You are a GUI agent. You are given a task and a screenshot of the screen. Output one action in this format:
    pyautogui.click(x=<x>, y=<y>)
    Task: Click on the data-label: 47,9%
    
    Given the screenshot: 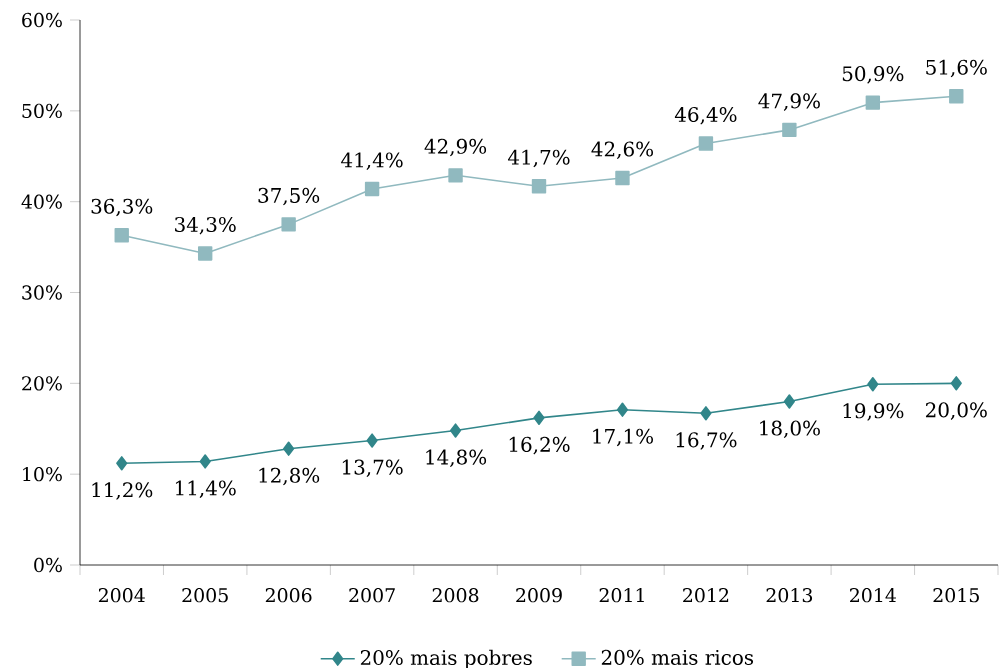 What is the action you would take?
    pyautogui.click(x=789, y=102)
    